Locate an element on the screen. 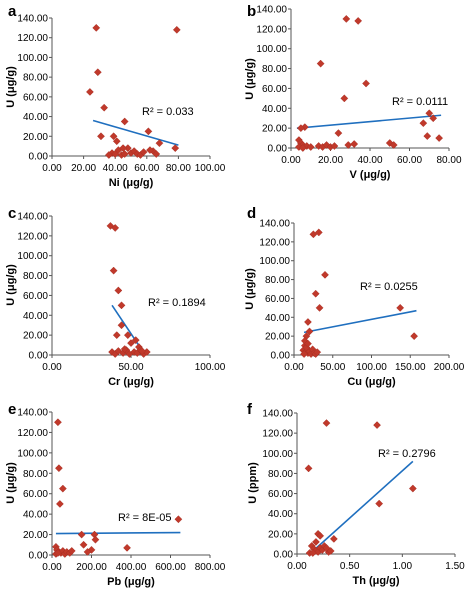  panel-letter: a is located at coordinates (12, 11).